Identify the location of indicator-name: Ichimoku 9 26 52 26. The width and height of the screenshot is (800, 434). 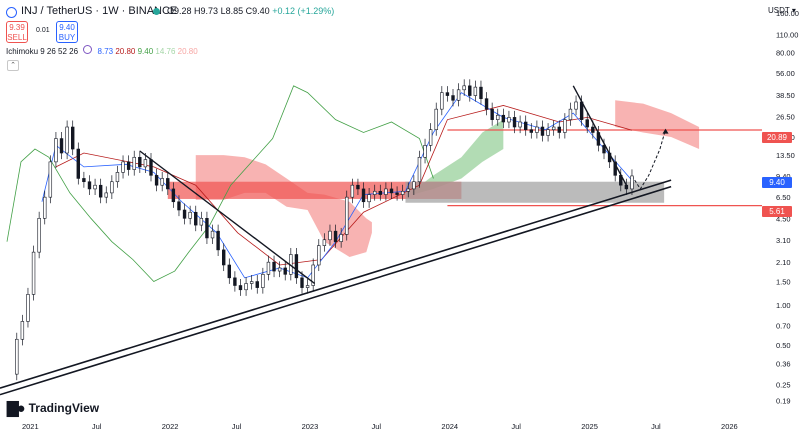
(42, 51).